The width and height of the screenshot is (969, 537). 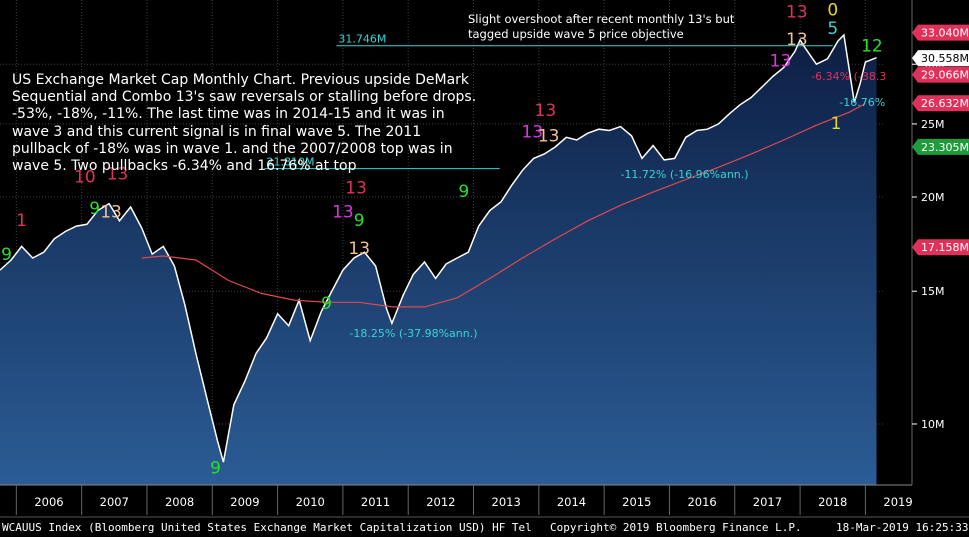 I want to click on x-tick-label: 2007, so click(x=114, y=502).